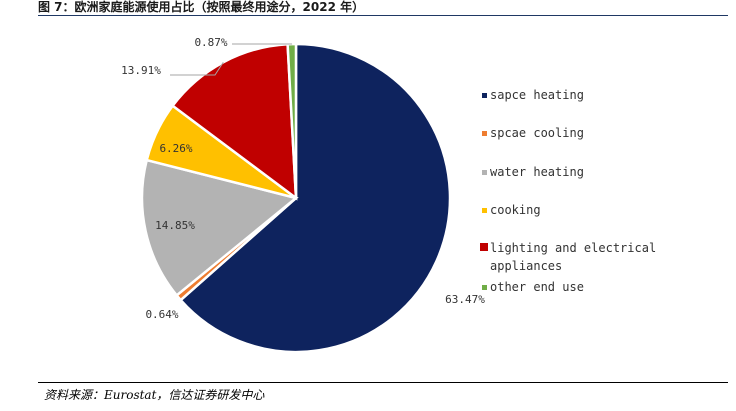 Image resolution: width=736 pixels, height=411 pixels. What do you see at coordinates (161, 314) in the screenshot?
I see `data-label-spcae-cooling: 0.64%` at bounding box center [161, 314].